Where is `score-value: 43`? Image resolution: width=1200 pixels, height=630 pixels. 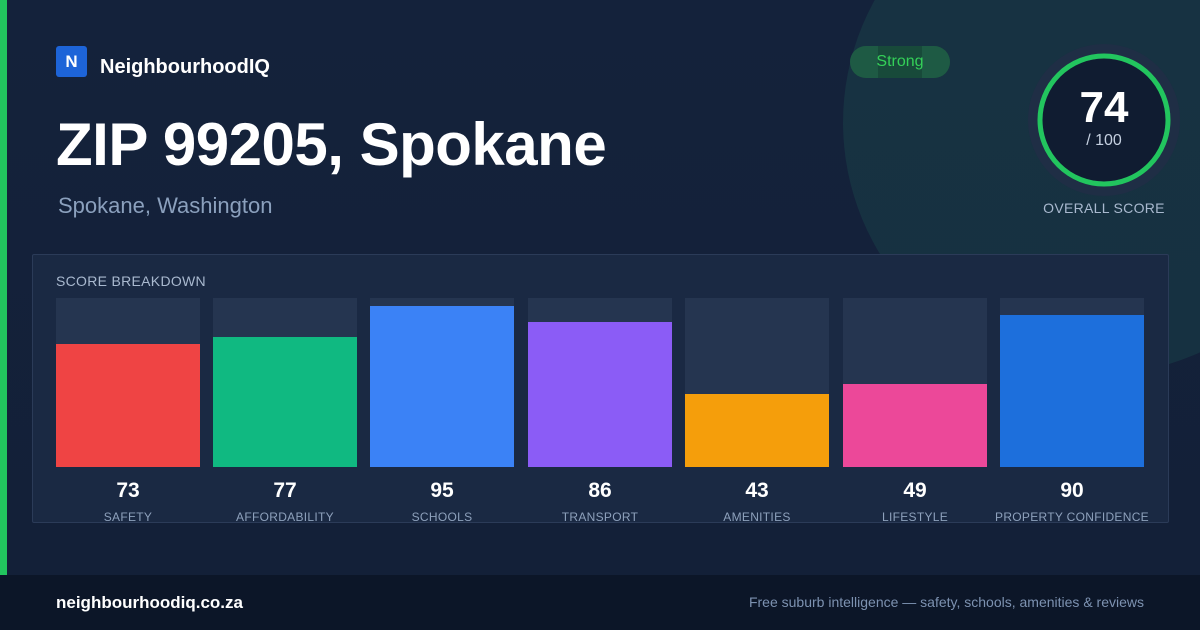 score-value: 43 is located at coordinates (757, 490).